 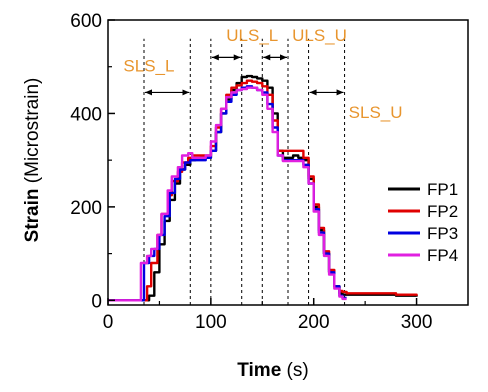 What do you see at coordinates (86, 114) in the screenshot?
I see `y-tick-label: 400` at bounding box center [86, 114].